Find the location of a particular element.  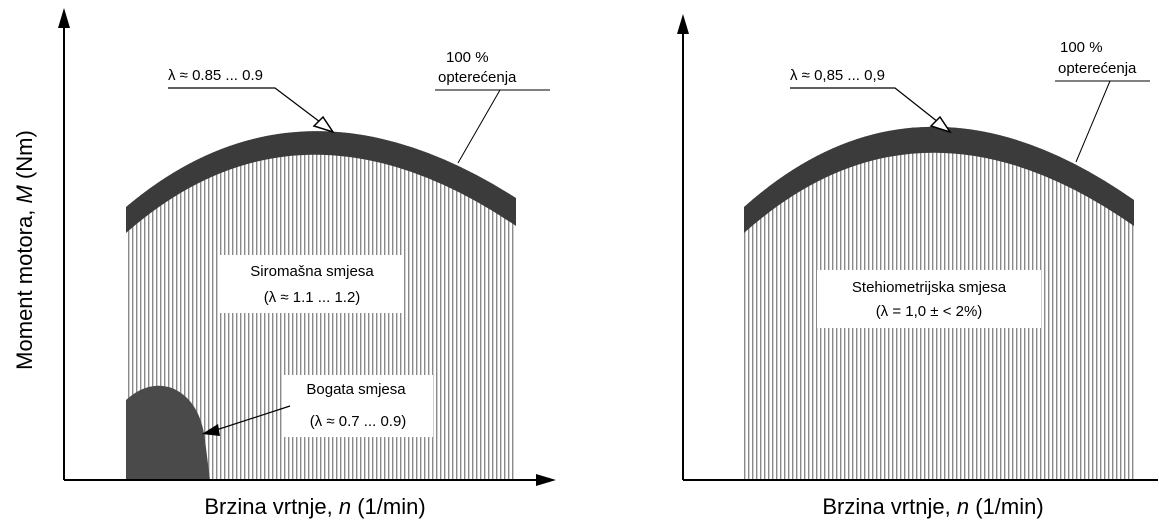

x-axis-label: Brzina vrtnje, n (1/min) is located at coordinates (314, 506).